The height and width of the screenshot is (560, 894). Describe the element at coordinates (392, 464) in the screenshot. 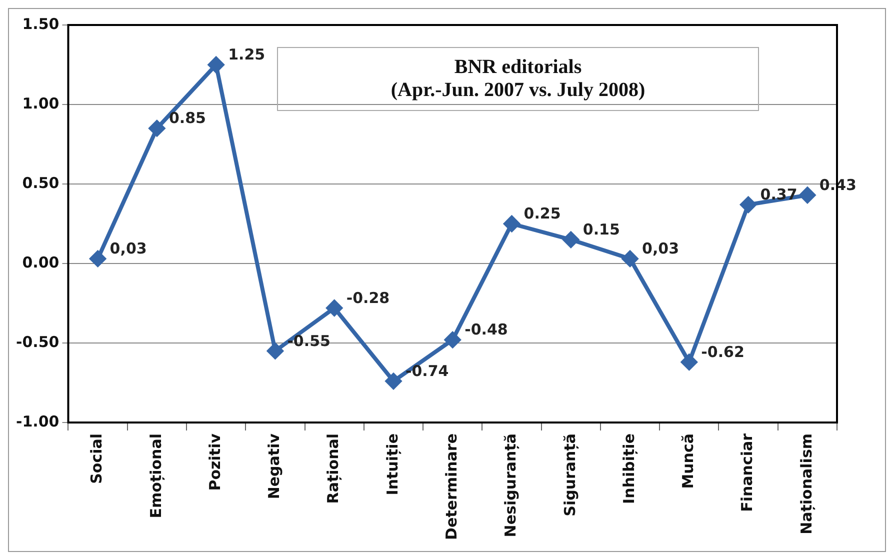

I see `x-tick-label: Intuiție` at that location.